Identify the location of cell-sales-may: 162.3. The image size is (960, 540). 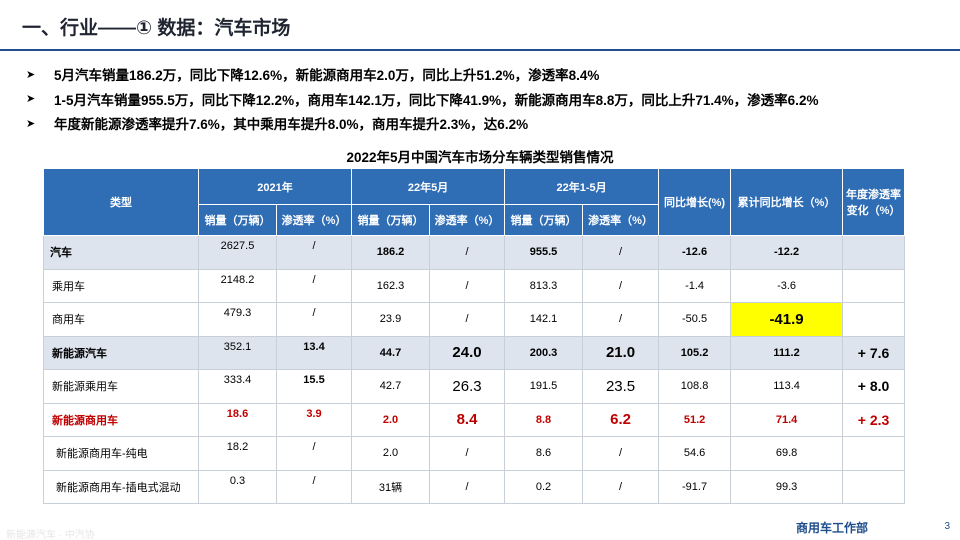
(391, 285).